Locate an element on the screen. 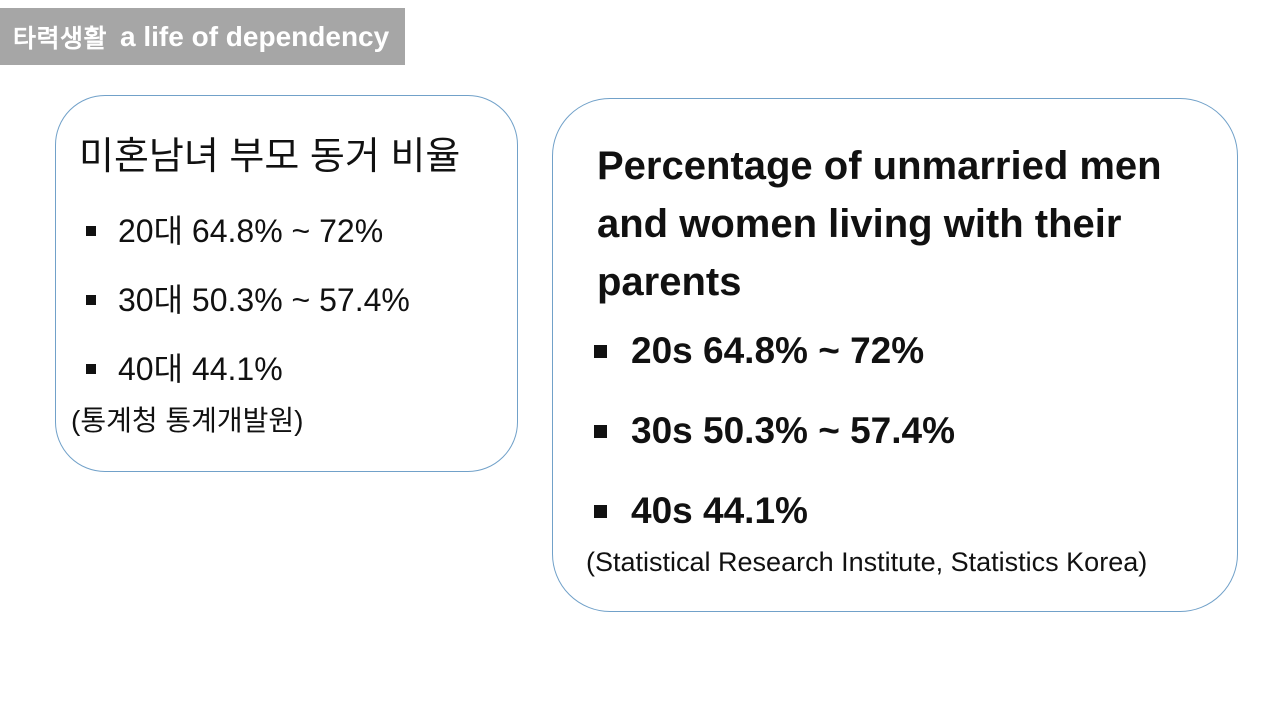 This screenshot has height=720, width=1280. bullet-text: 20대 64.8% ~ 72% is located at coordinates (251, 231).